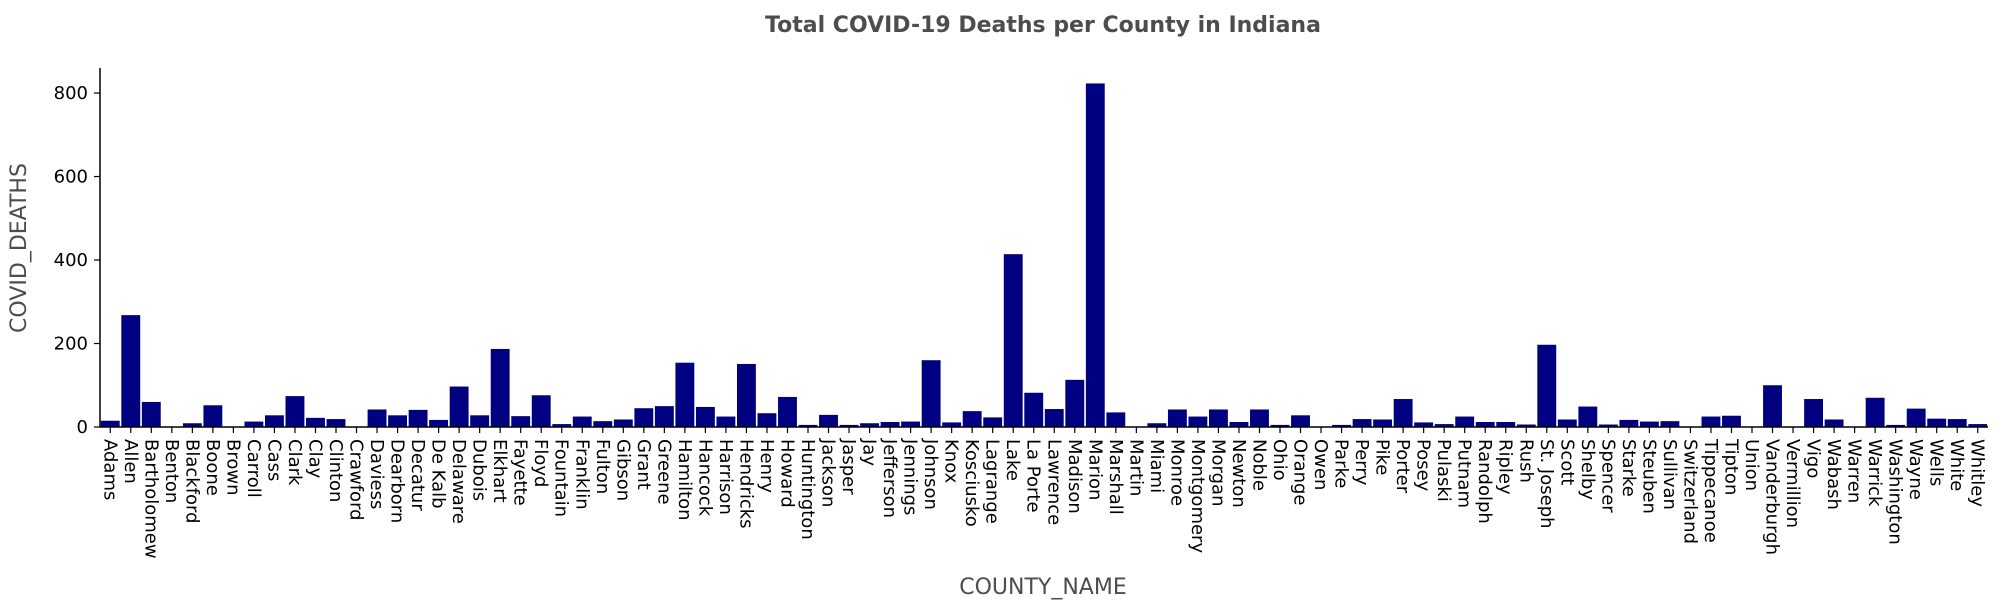  Describe the element at coordinates (1977, 473) in the screenshot. I see `x-tick-label-whitley: Whitley` at that location.